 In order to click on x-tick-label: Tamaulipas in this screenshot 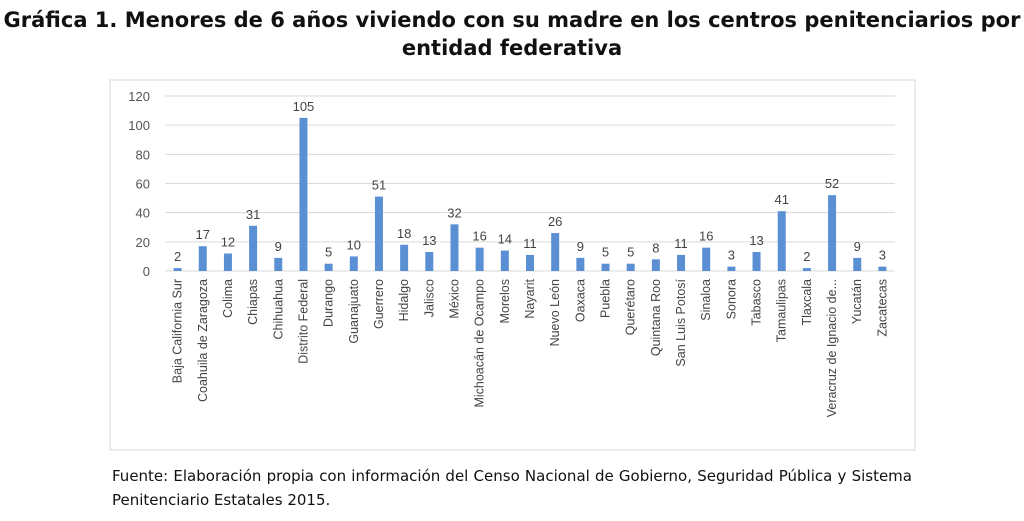, I will do `click(782, 310)`.